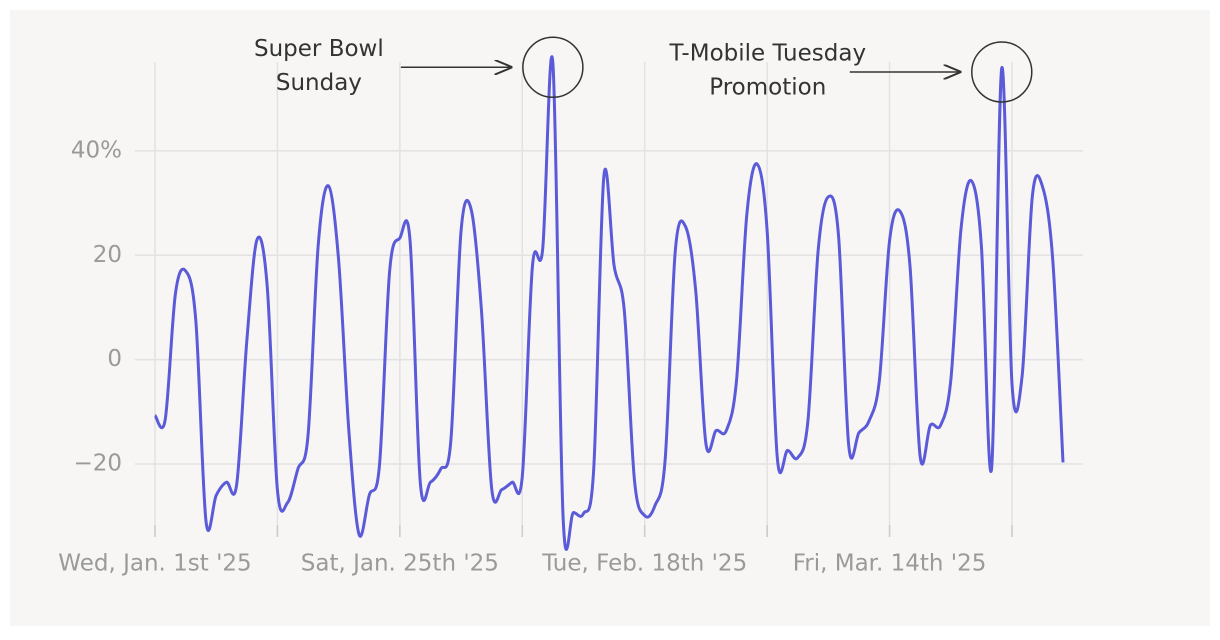 The width and height of the screenshot is (1220, 640). What do you see at coordinates (97, 463) in the screenshot?
I see `y-tick-label: −20` at bounding box center [97, 463].